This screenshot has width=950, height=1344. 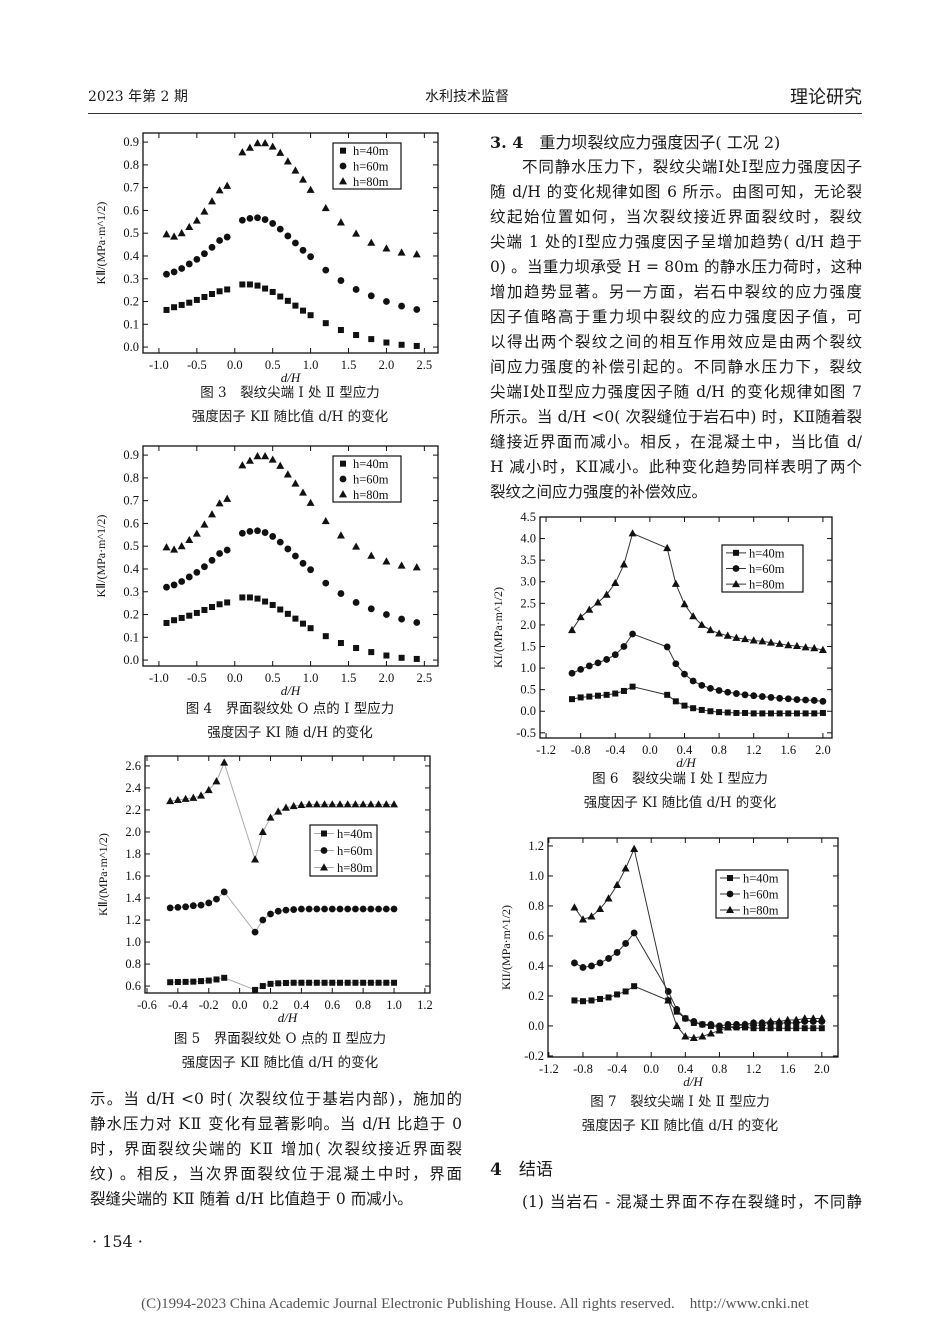 What do you see at coordinates (271, 1005) in the screenshot?
I see `x-tick-label: 0.2` at bounding box center [271, 1005].